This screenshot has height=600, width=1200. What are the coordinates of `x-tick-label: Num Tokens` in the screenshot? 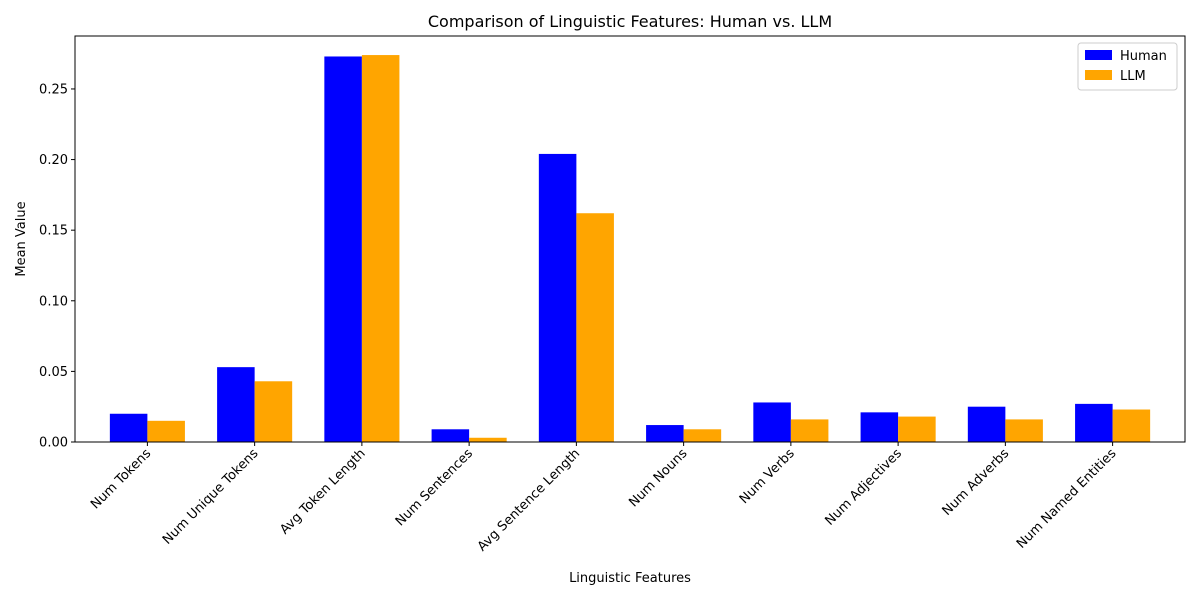 It's located at (121, 479).